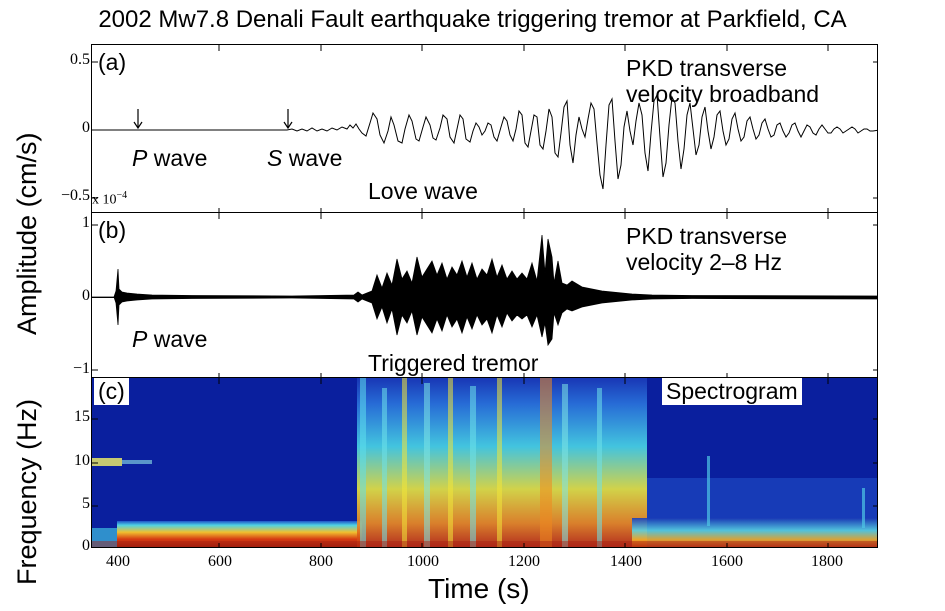 This screenshot has width=945, height=611. I want to click on time-axis-label: Time (s), so click(479, 588).